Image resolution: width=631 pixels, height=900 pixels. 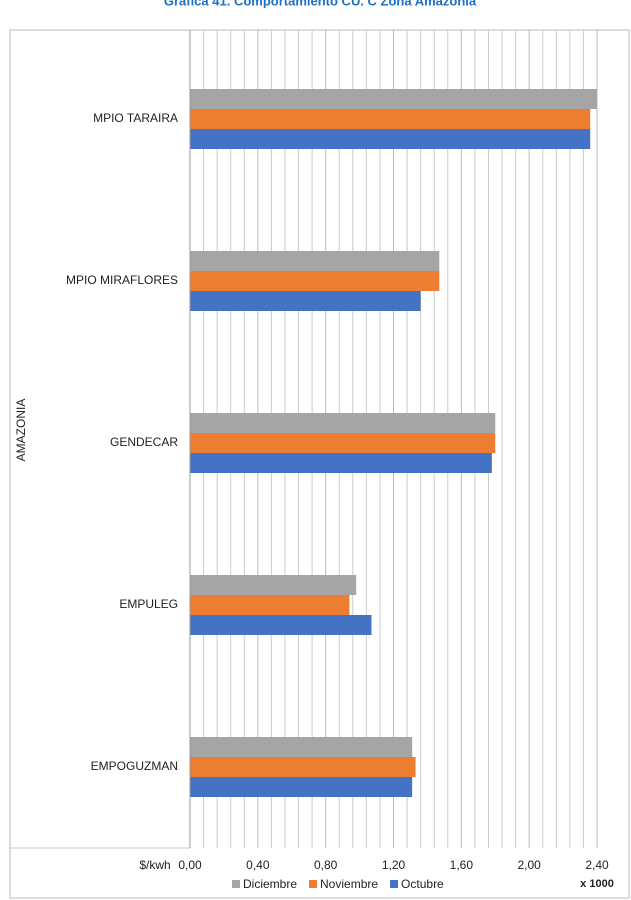 I want to click on y-tick-label: MPIO MIRAFLORES, so click(x=122, y=280).